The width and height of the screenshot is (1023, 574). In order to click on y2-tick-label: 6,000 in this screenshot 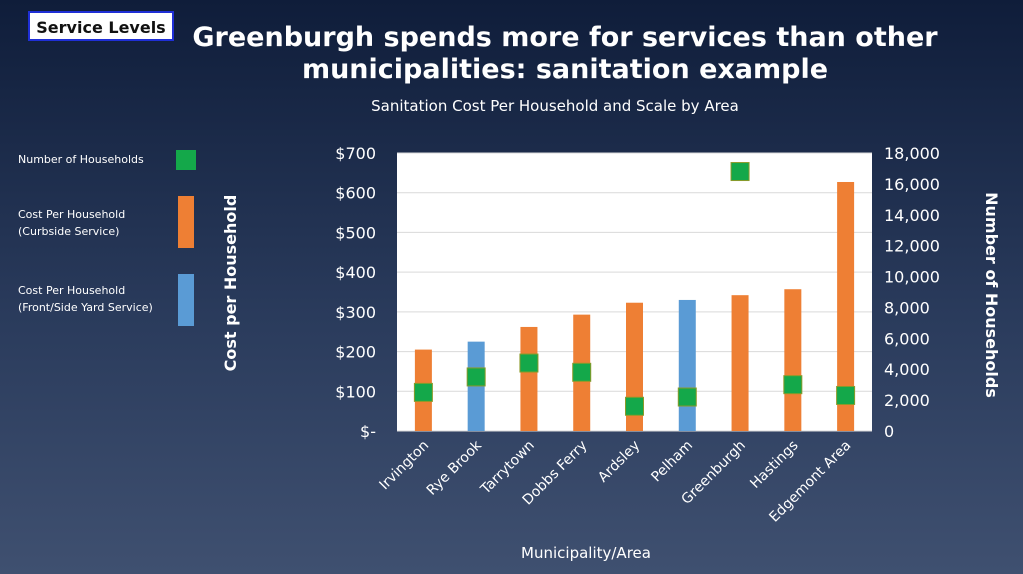, I will do `click(907, 338)`.